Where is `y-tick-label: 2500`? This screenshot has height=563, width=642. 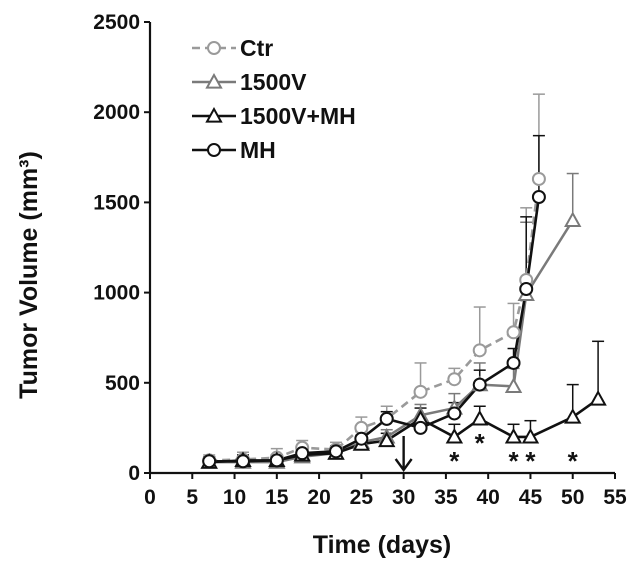 y-tick-label: 2500 is located at coordinates (116, 22).